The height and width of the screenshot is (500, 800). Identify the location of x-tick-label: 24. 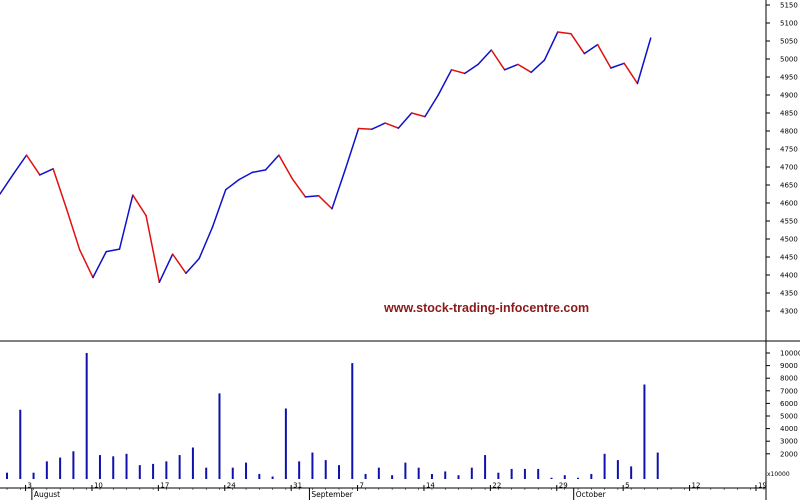
(231, 486).